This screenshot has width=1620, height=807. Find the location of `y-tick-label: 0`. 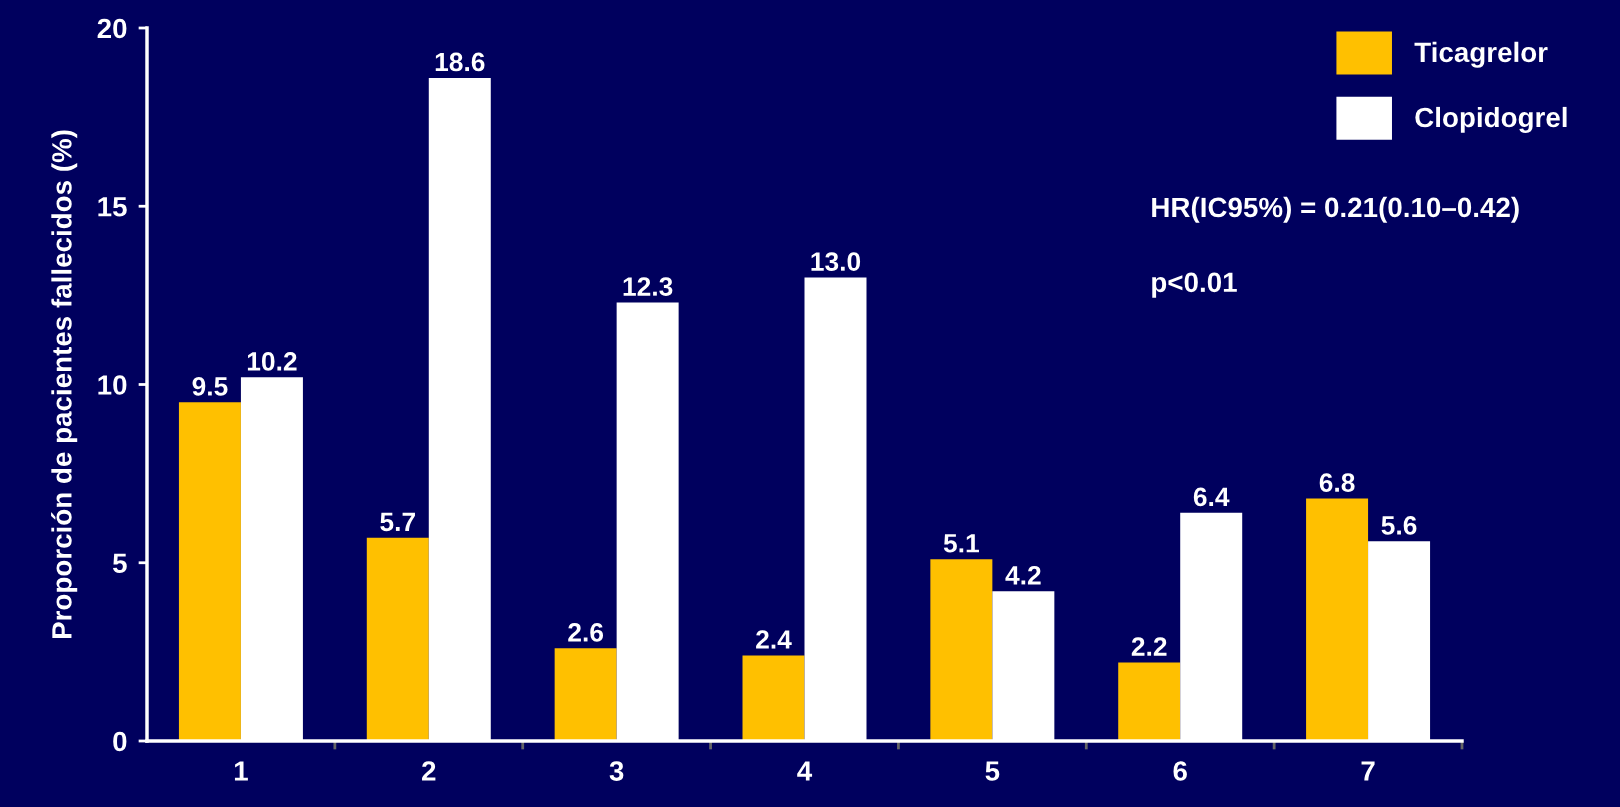

y-tick-label: 0 is located at coordinates (120, 741).